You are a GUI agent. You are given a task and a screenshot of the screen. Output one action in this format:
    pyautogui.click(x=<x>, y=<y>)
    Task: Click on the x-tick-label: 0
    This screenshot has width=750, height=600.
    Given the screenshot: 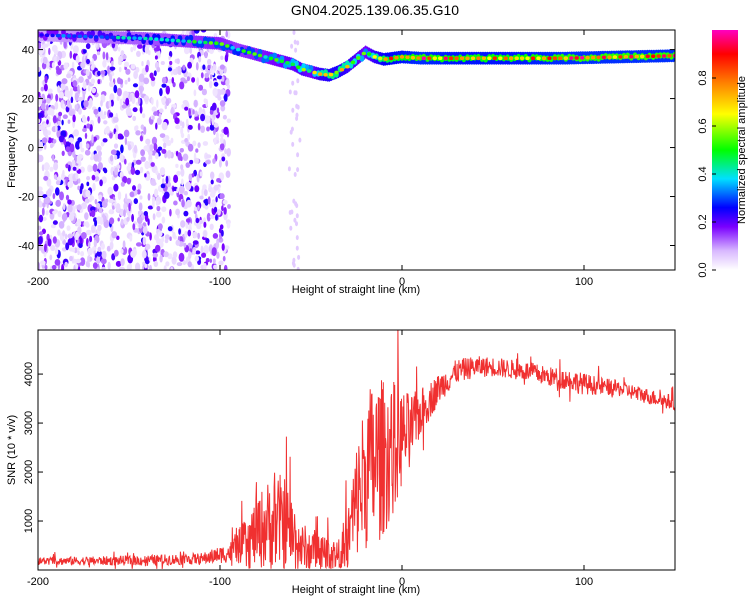 What is the action you would take?
    pyautogui.click(x=402, y=282)
    